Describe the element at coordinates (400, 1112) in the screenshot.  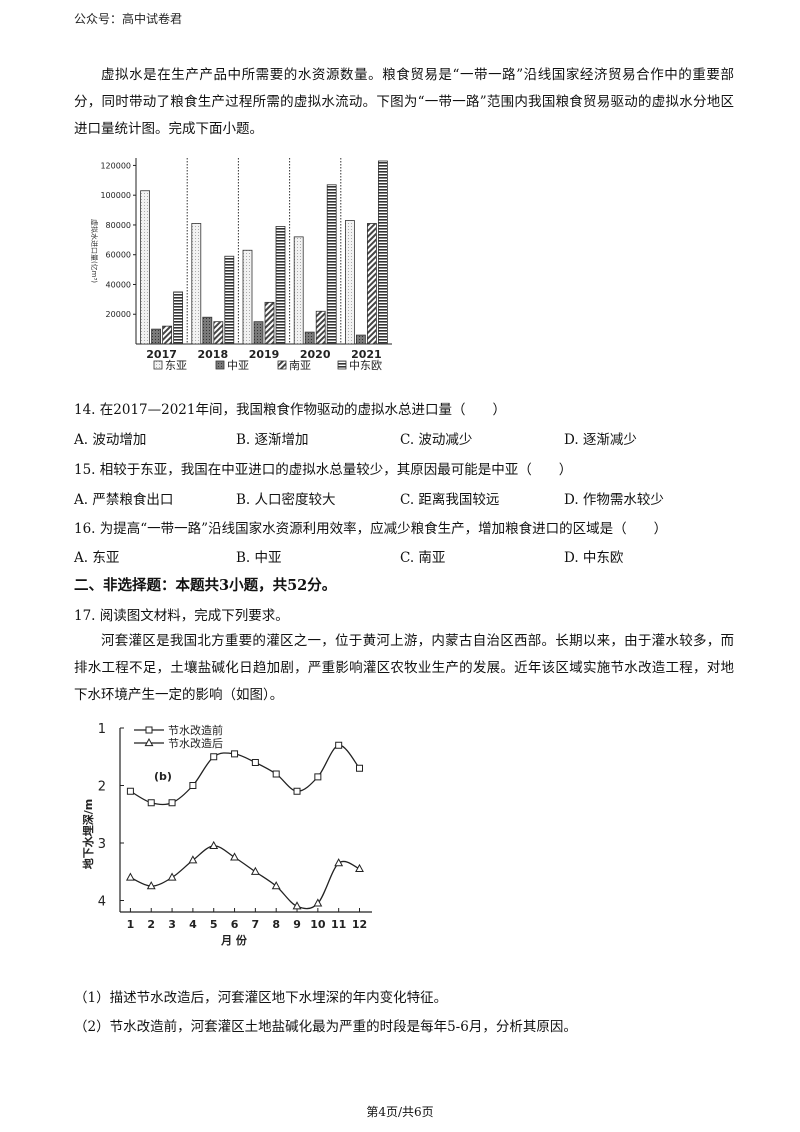
I see `page-footer: 第4页/共6页` at that location.